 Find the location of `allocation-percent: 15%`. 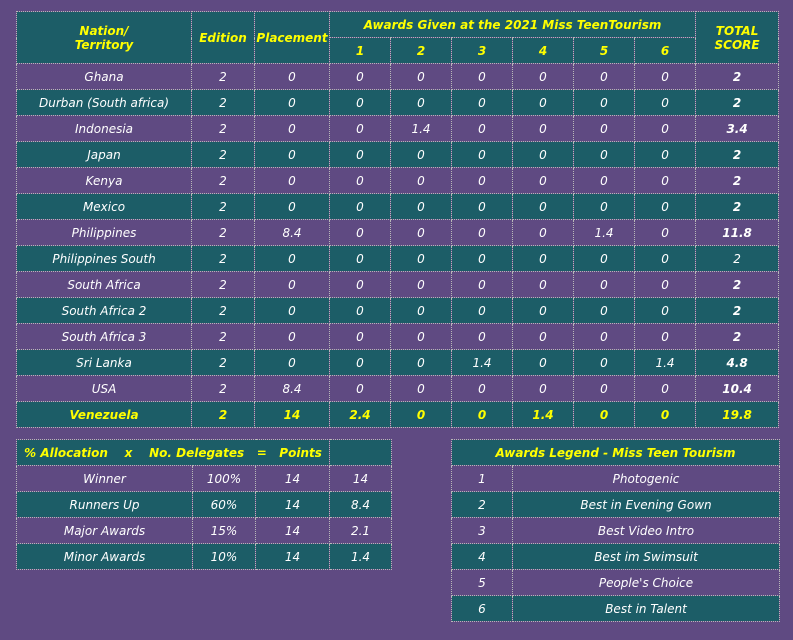

allocation-percent: 15% is located at coordinates (224, 530).